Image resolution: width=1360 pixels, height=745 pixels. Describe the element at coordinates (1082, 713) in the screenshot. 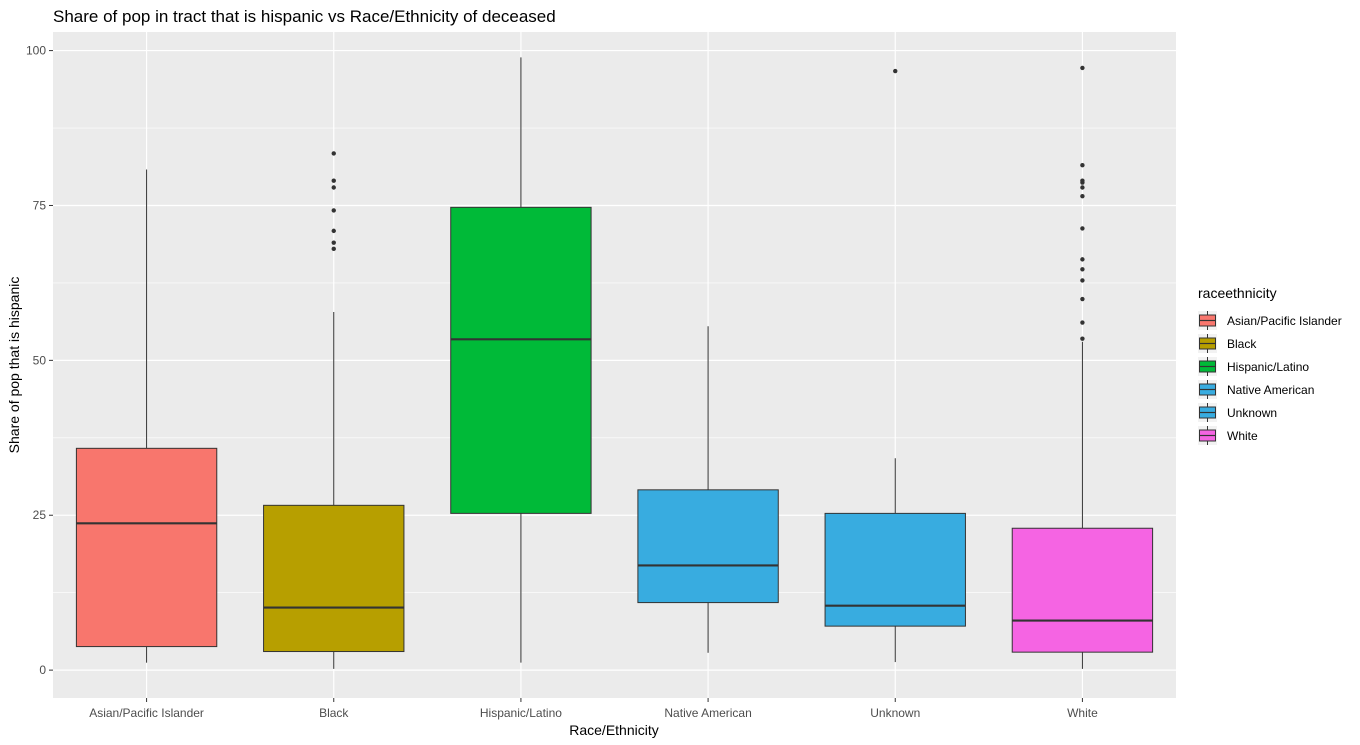

I see `x-tick-label: White` at that location.